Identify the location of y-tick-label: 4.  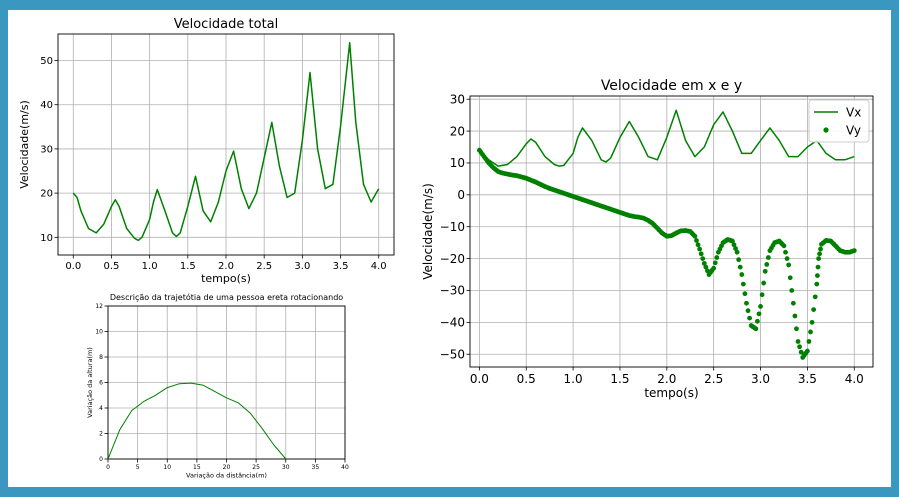
(101, 408).